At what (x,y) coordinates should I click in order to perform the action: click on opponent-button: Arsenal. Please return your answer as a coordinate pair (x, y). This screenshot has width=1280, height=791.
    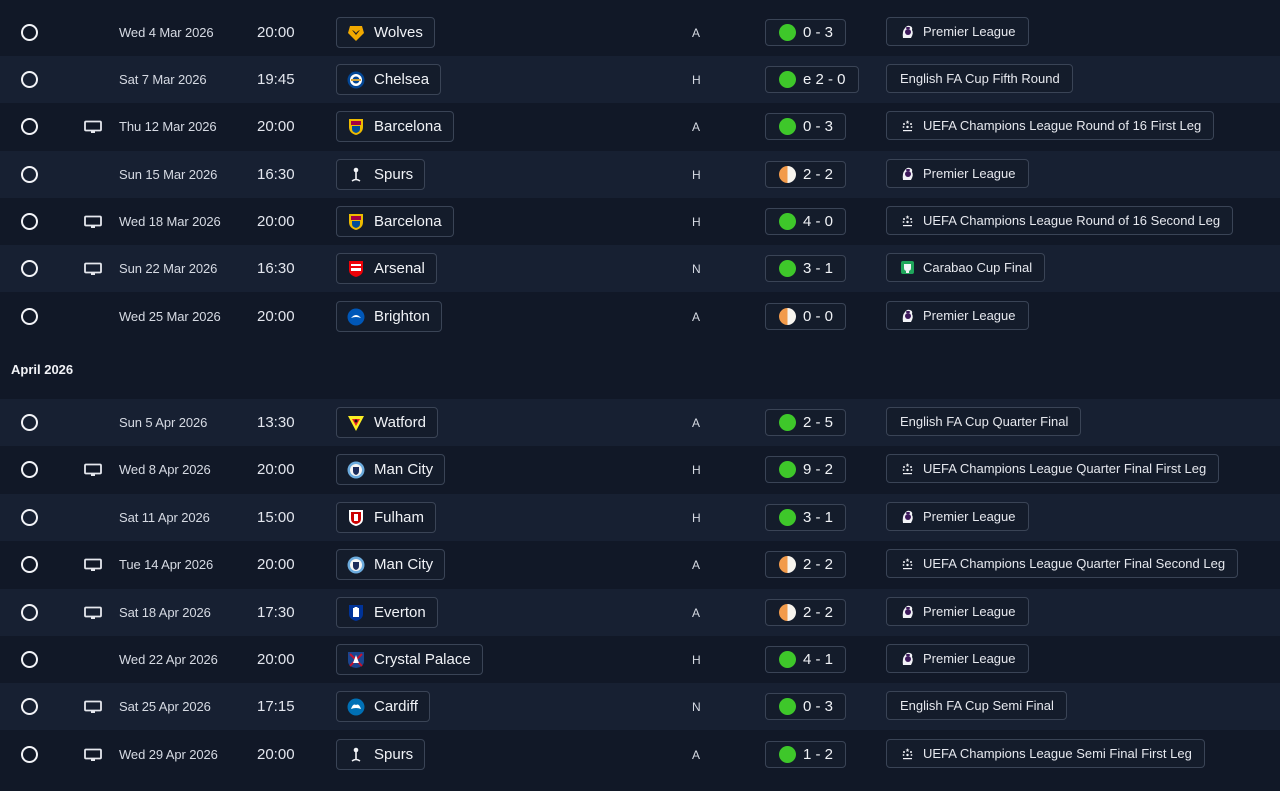
    Looking at the image, I should click on (386, 268).